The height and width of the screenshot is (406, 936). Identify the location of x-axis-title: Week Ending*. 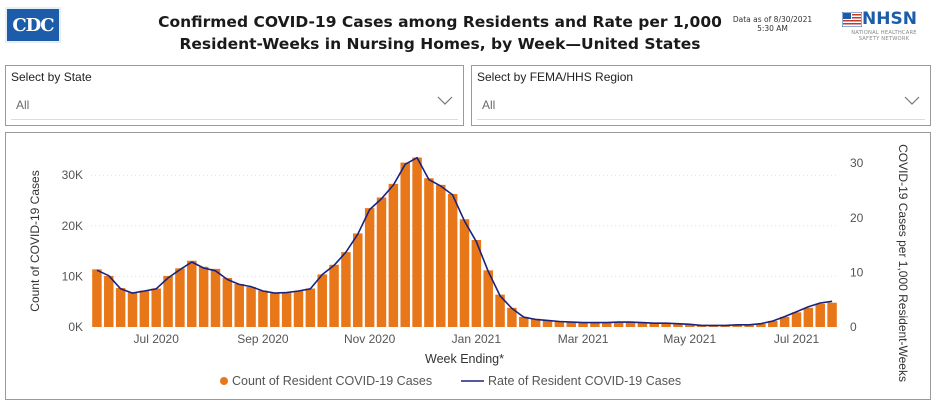
(464, 359).